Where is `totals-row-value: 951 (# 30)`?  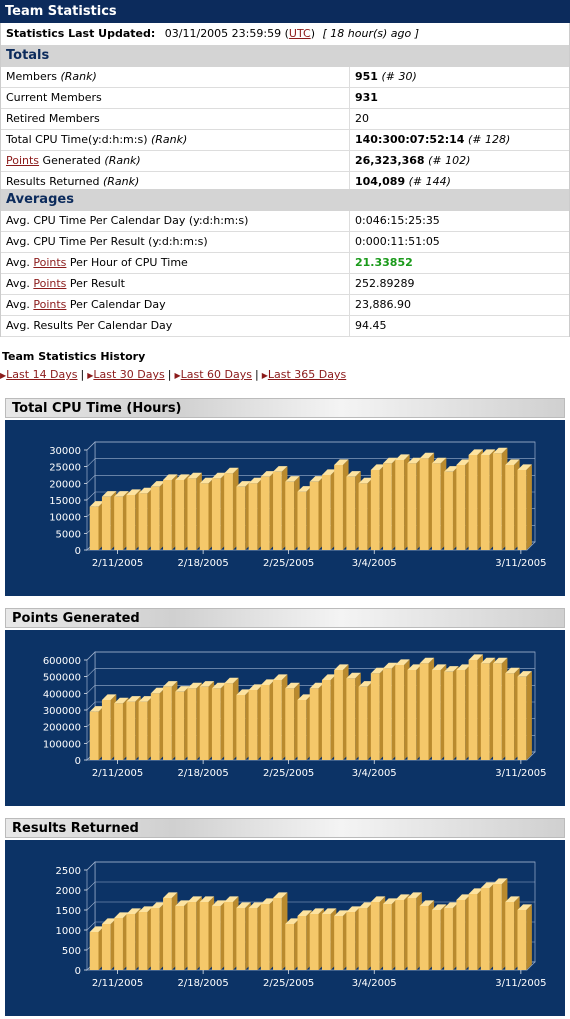 totals-row-value: 951 (# 30) is located at coordinates (383, 77).